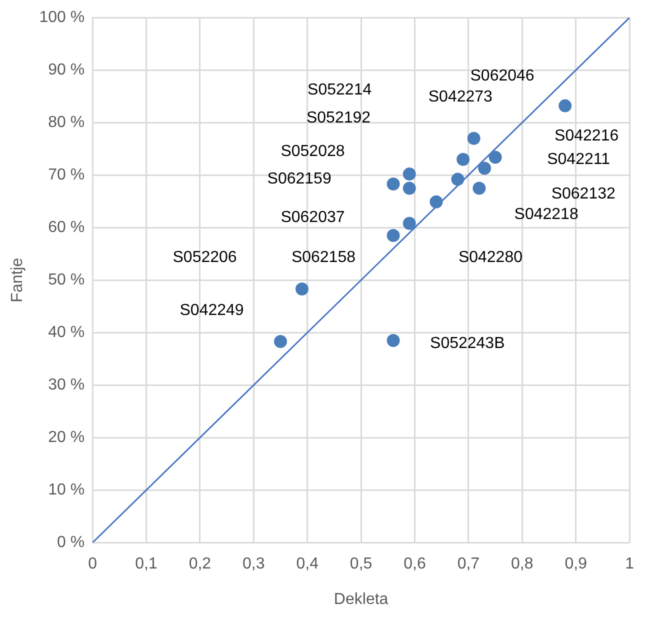 This screenshot has height=617, width=646. Describe the element at coordinates (299, 179) in the screenshot. I see `annotation: S062159` at that location.